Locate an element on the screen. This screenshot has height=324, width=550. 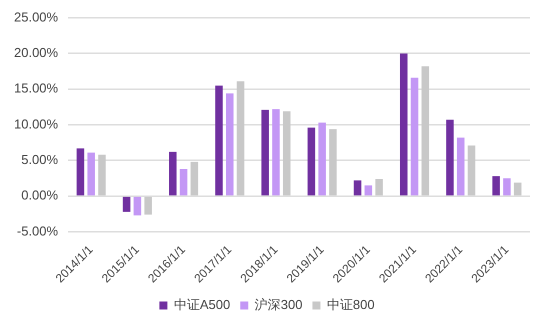
y-tick-label: 15.00% is located at coordinates (36, 88).